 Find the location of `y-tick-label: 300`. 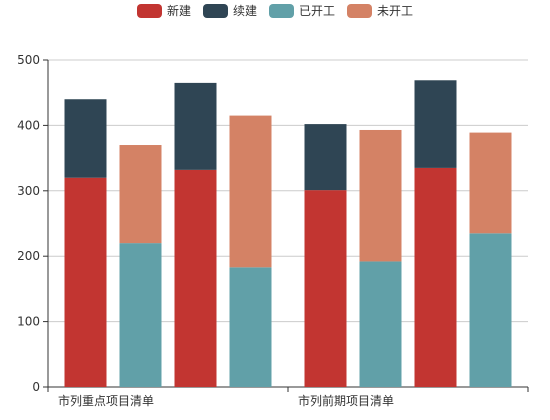

y-tick-label: 300 is located at coordinates (28, 191).